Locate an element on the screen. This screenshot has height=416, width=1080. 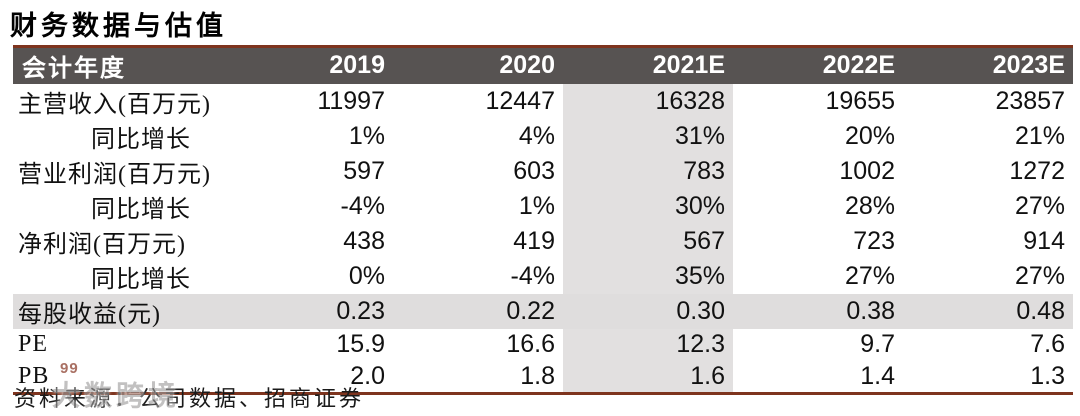
table-row: PB 2.0 1.8 1.6 1.4 1.3 is located at coordinates (543, 377).